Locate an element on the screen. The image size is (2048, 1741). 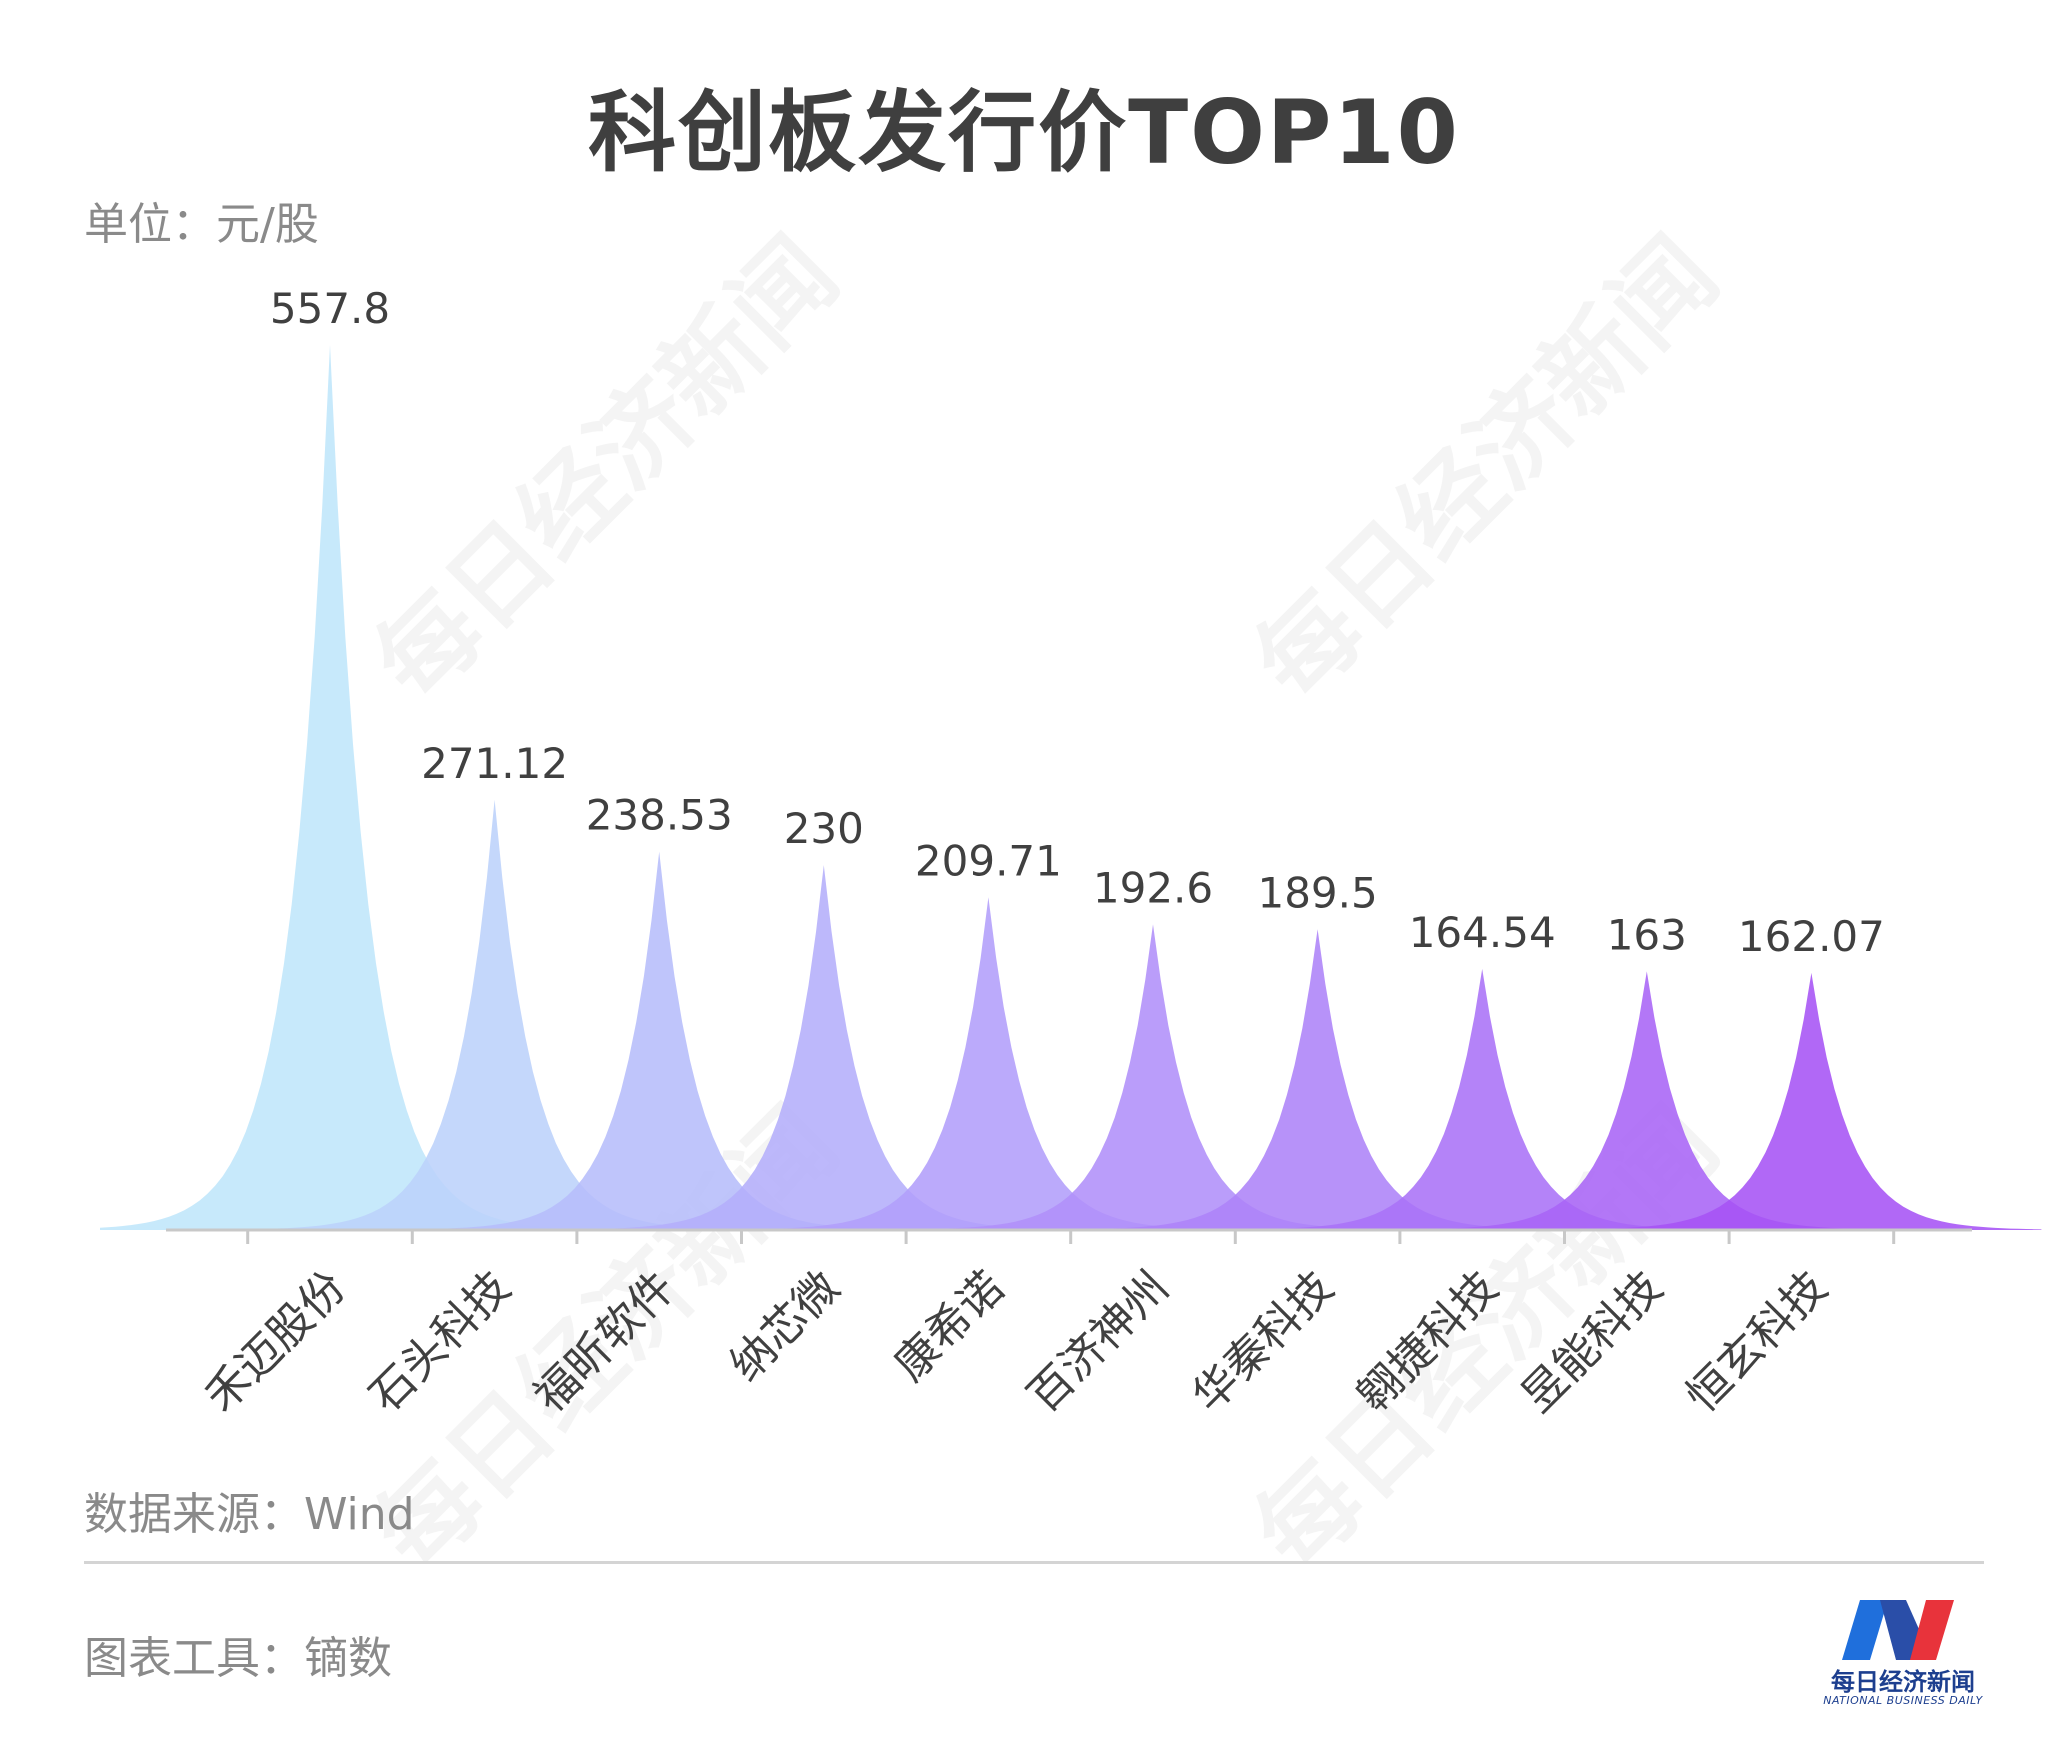
value-label-6: 189.5 is located at coordinates (1317, 892).